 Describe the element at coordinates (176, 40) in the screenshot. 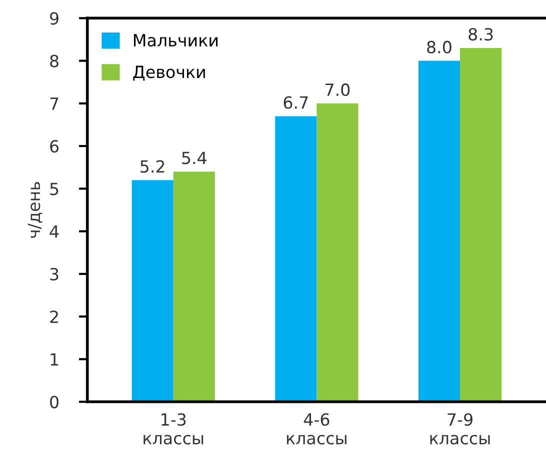

I see `legend-label: Мальчики` at that location.